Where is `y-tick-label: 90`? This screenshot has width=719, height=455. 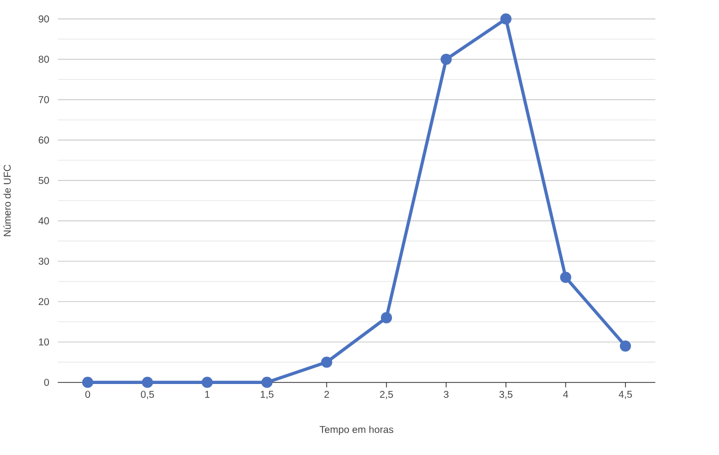
y-tick-label: 90 is located at coordinates (43, 18).